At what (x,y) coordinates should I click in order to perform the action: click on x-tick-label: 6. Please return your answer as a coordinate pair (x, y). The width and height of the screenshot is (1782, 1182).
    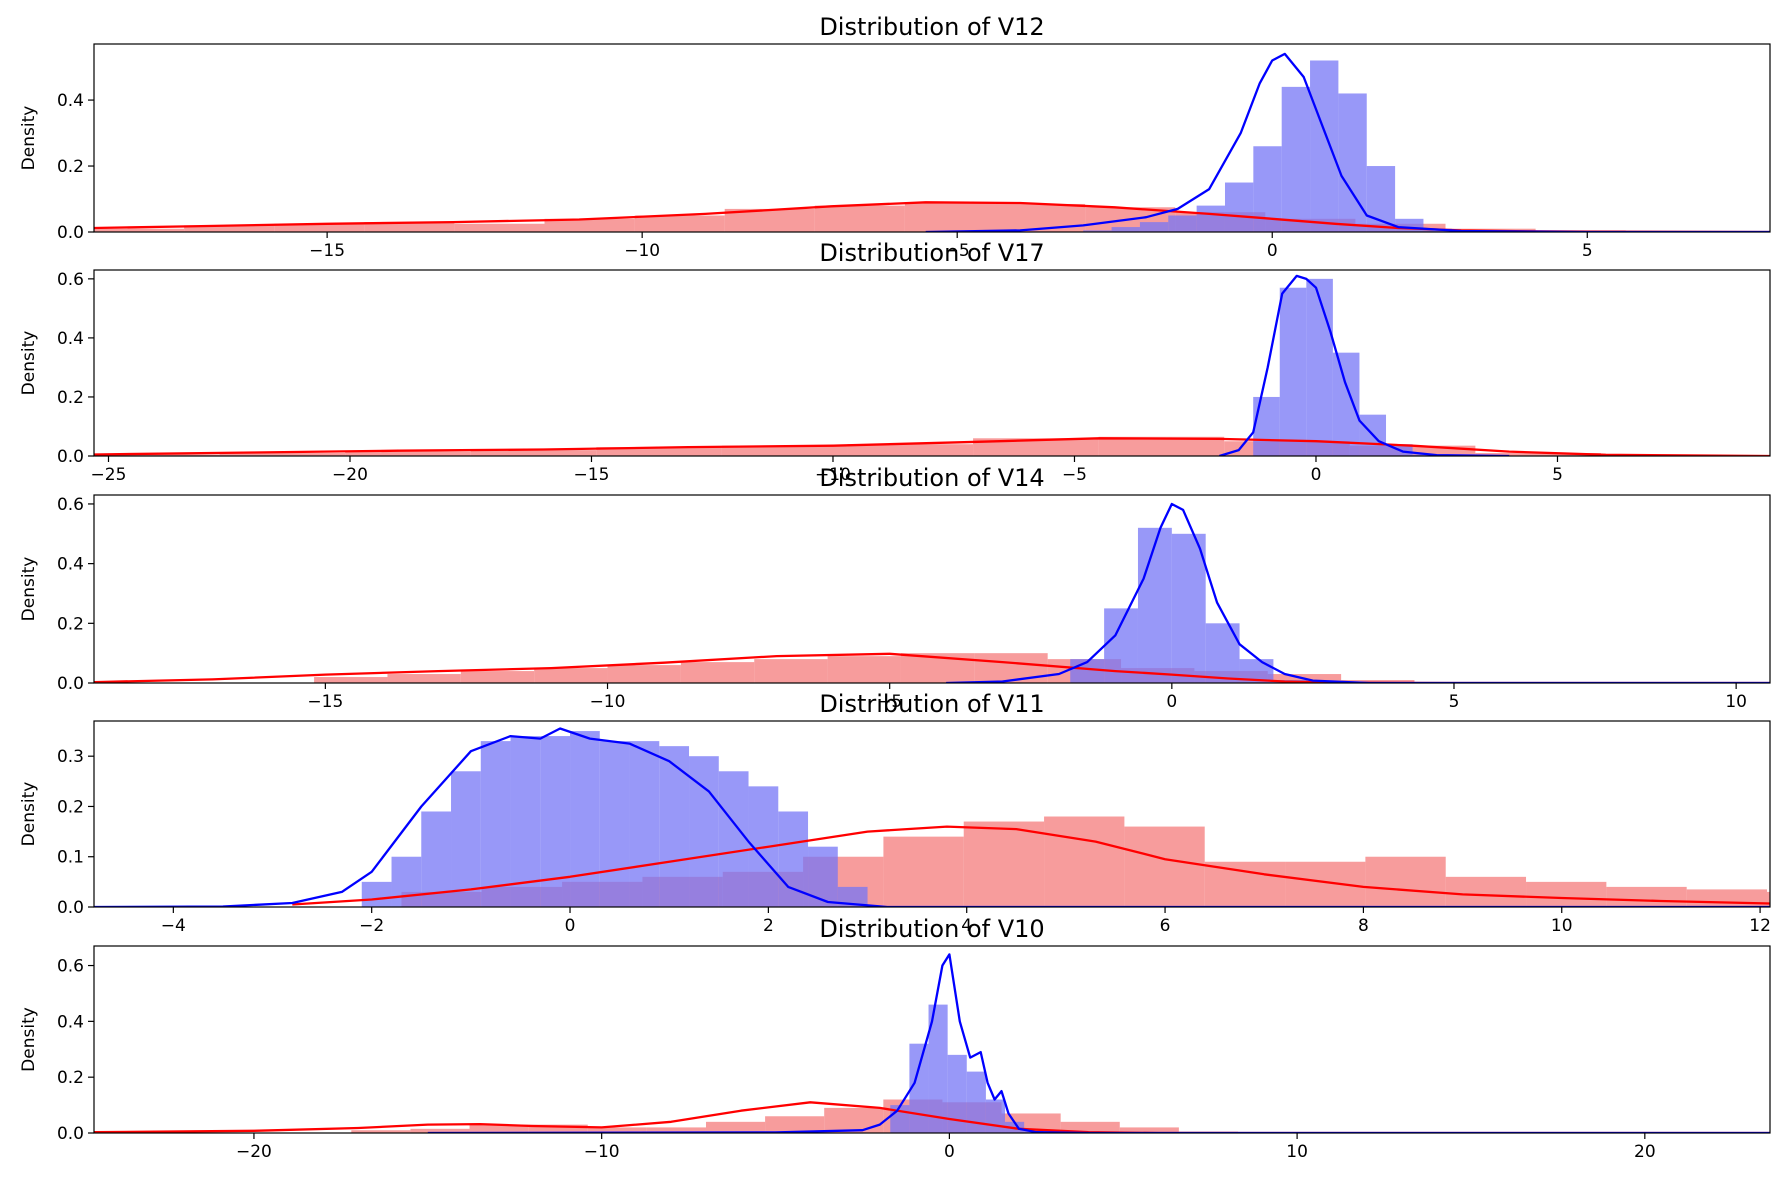
    Looking at the image, I should click on (1165, 926).